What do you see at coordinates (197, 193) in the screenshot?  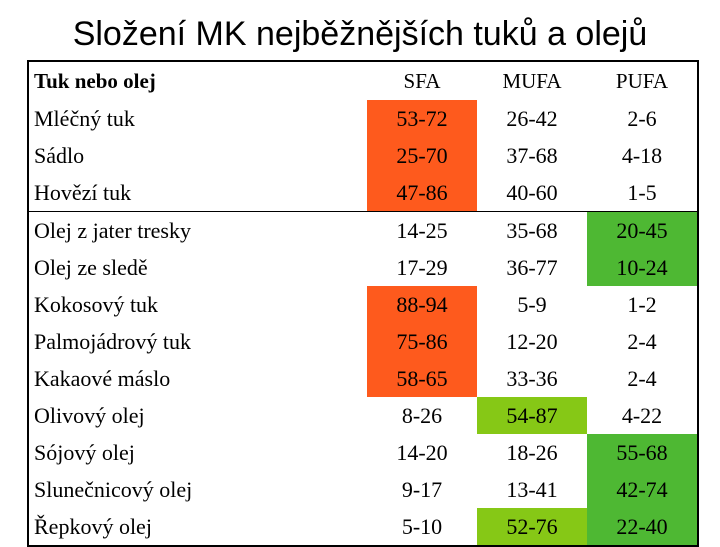 I see `fat-name-cell: Hovězí tuk` at bounding box center [197, 193].